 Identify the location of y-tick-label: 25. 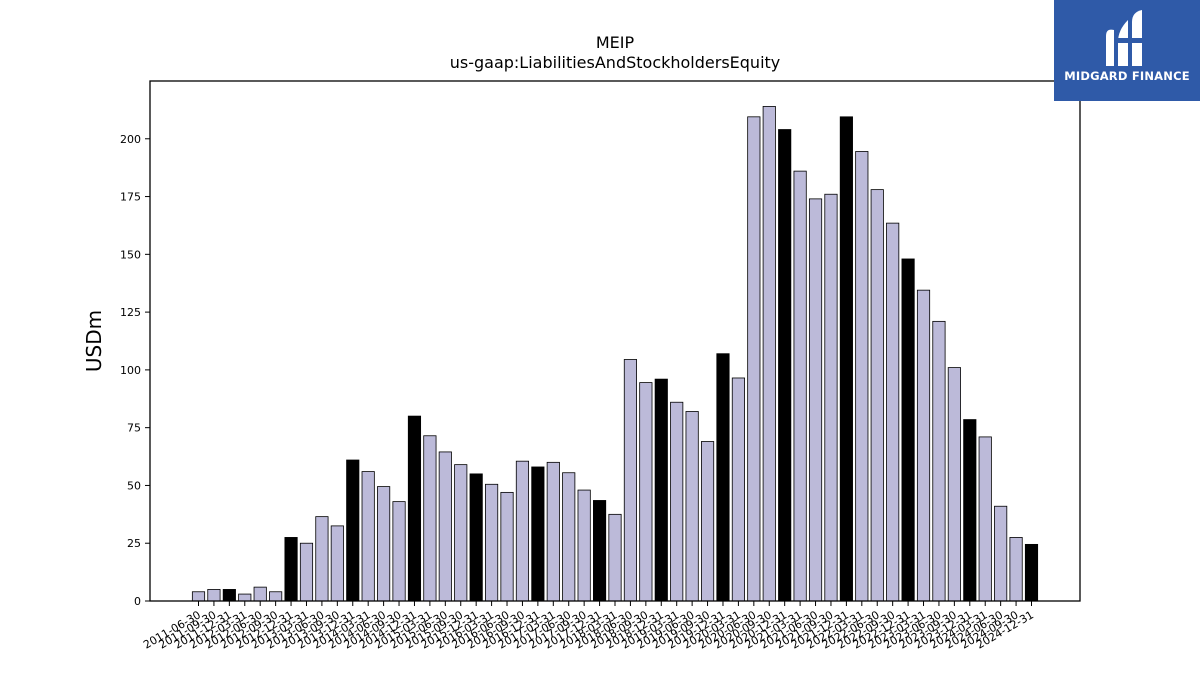
(134, 543).